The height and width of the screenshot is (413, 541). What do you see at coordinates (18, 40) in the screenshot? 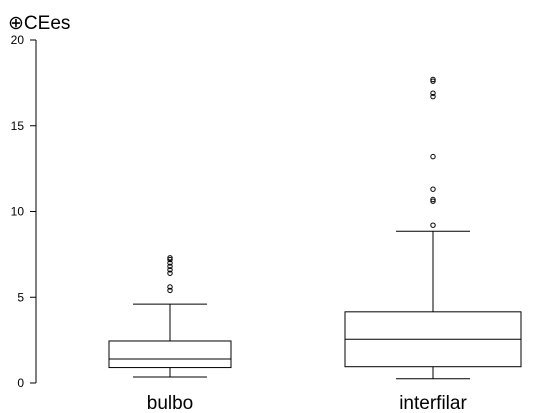
I see `y-tick-label: 20` at bounding box center [18, 40].